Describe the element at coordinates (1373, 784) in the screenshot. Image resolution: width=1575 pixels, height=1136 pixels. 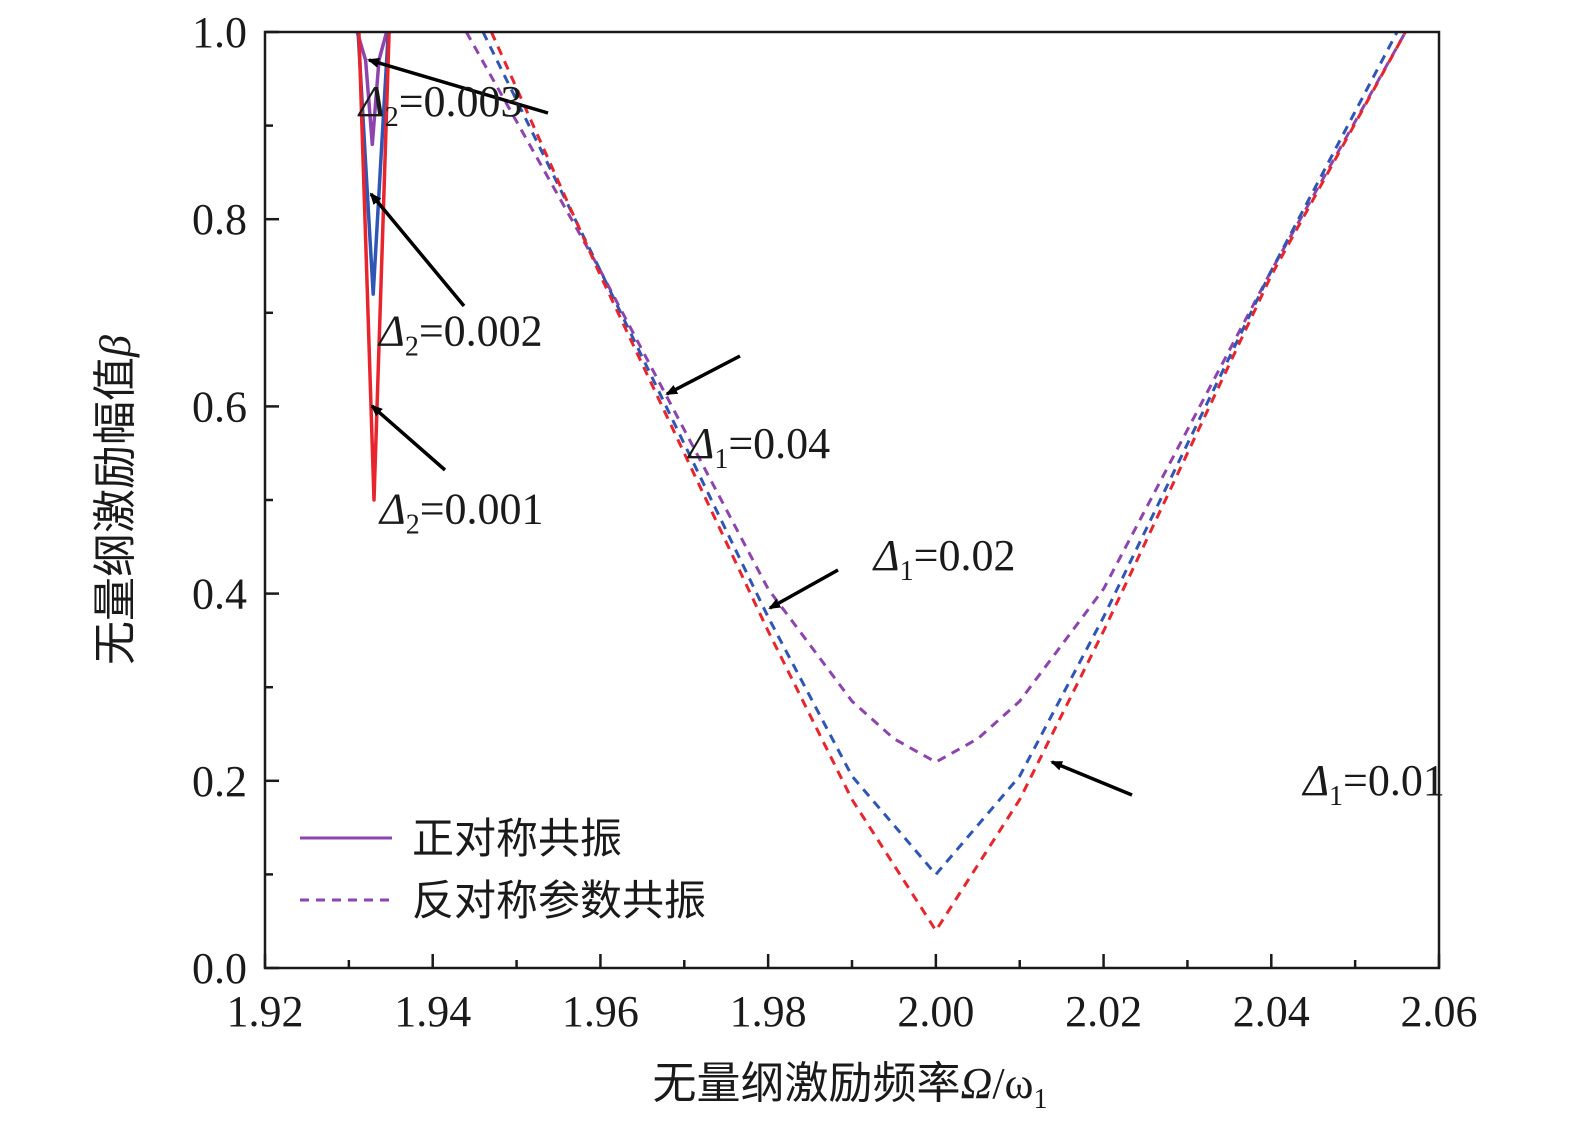
I see `annotation-delta1-001: Δ1=0.01` at that location.